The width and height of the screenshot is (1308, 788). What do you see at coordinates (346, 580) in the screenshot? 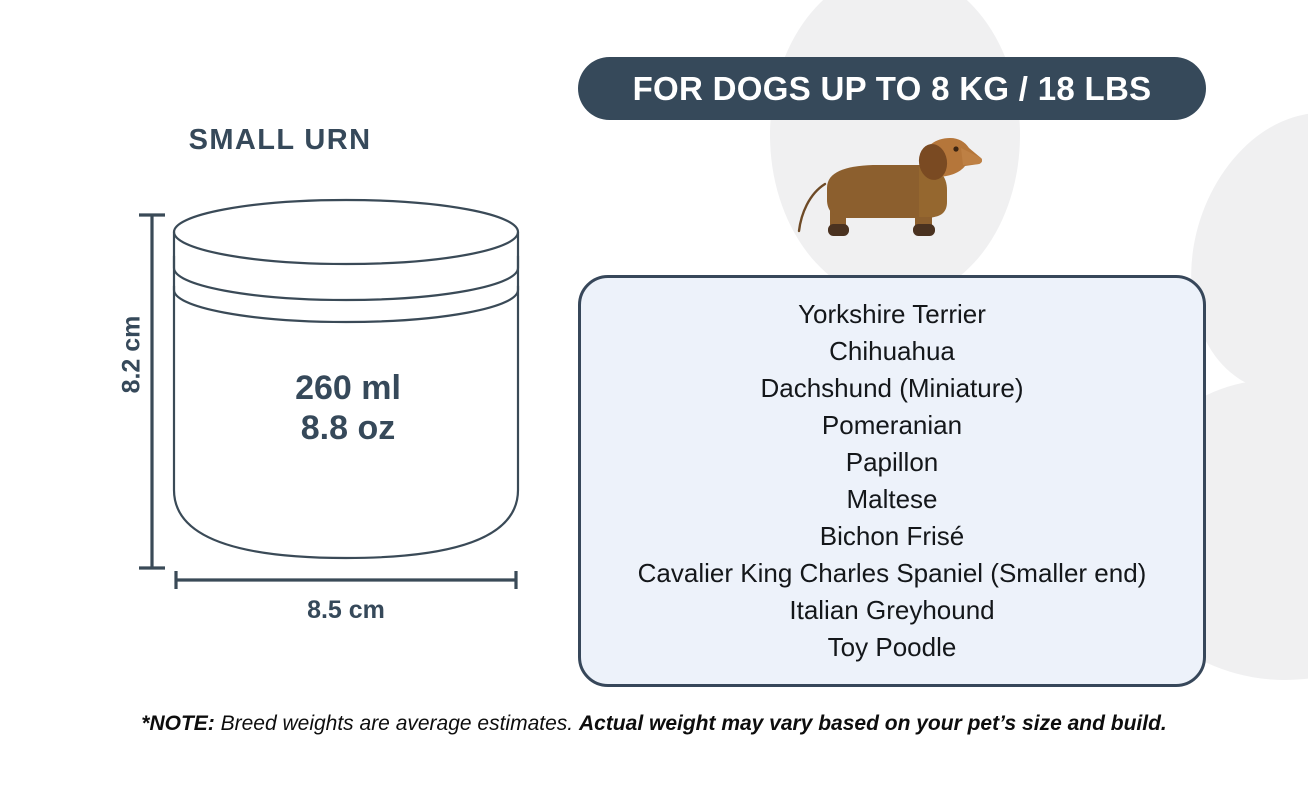
I see `width-dimension-line` at bounding box center [346, 580].